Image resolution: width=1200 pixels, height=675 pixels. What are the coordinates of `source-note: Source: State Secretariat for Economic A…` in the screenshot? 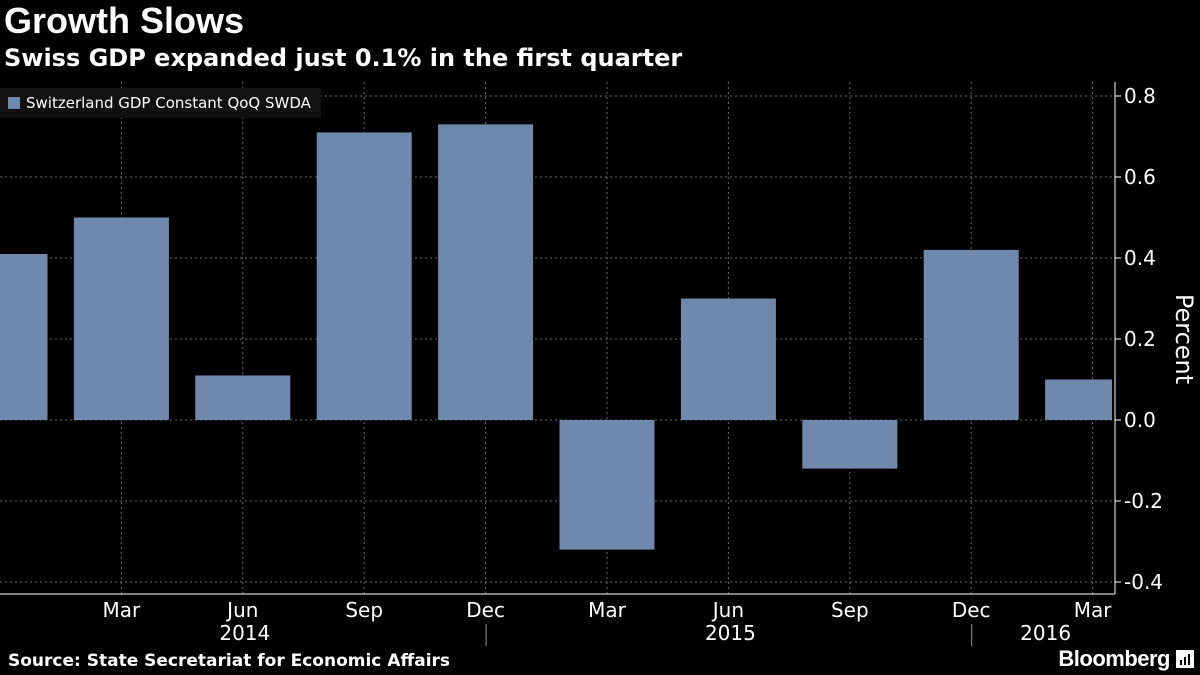 It's located at (229, 661).